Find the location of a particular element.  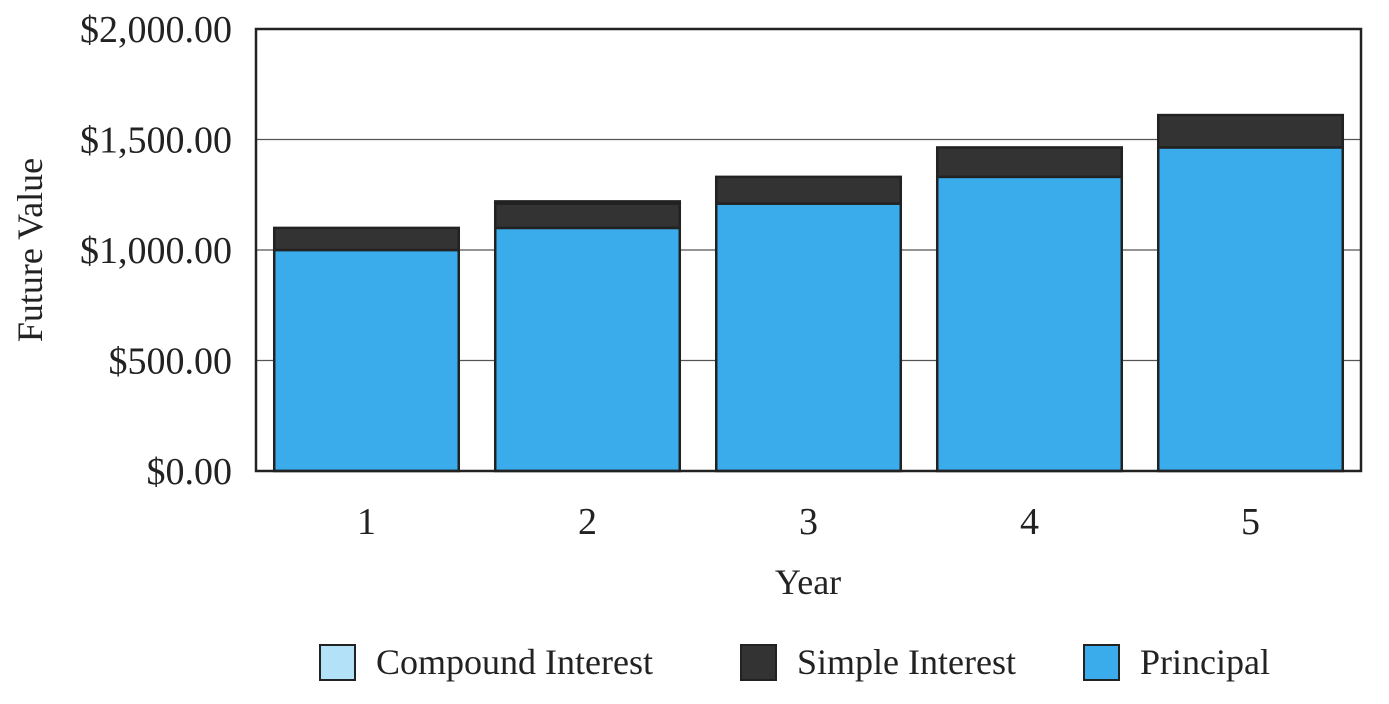

x-tick-label: 4 is located at coordinates (1029, 522).